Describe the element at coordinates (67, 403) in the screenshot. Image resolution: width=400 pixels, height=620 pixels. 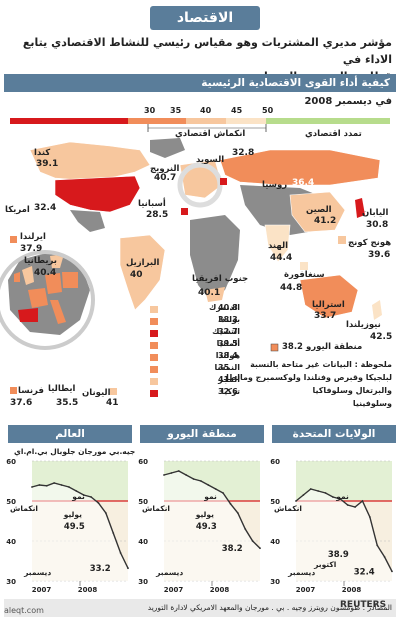
I see `value-italy: 35.5` at that location.